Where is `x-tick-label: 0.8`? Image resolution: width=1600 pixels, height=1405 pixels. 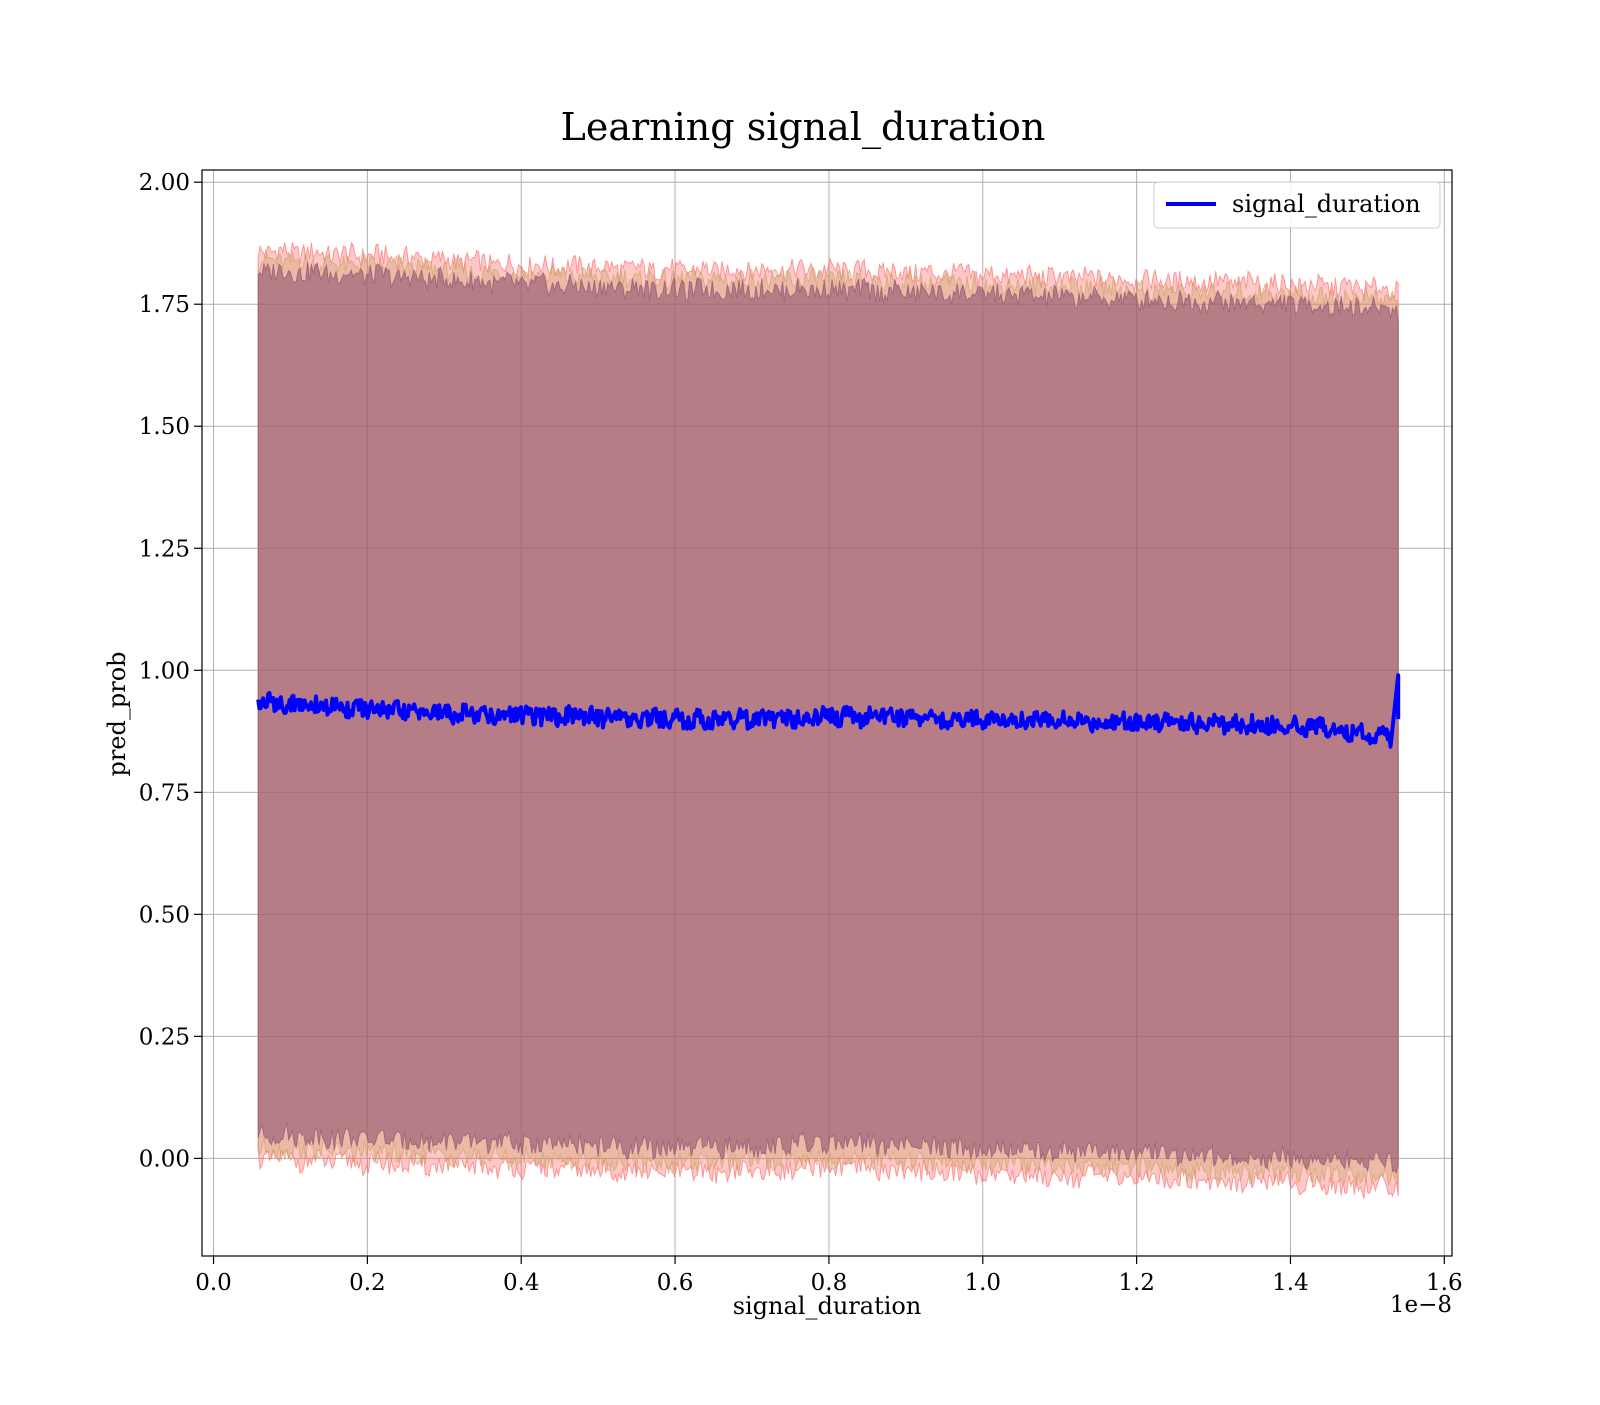 x-tick-label: 0.8 is located at coordinates (829, 1283).